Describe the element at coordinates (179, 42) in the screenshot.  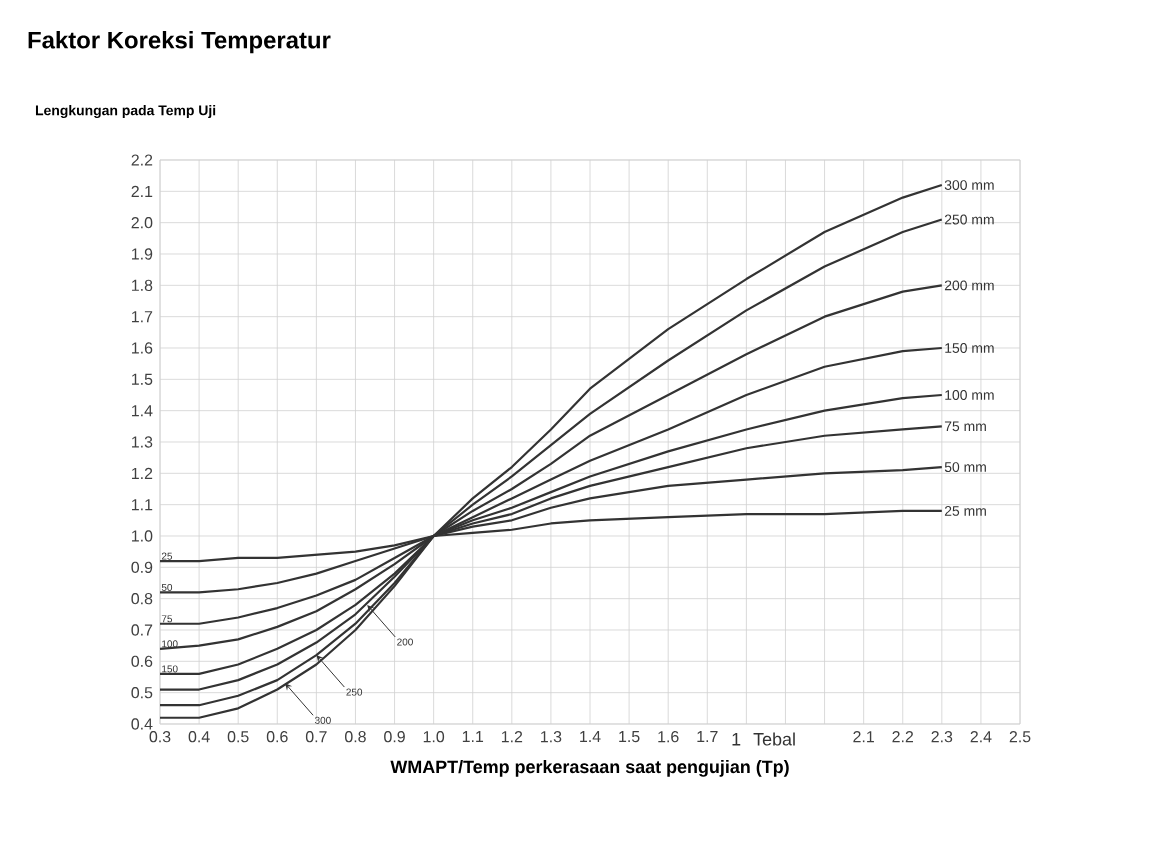
I see `chart-title: Faktor Koreksi Temperatur` at that location.